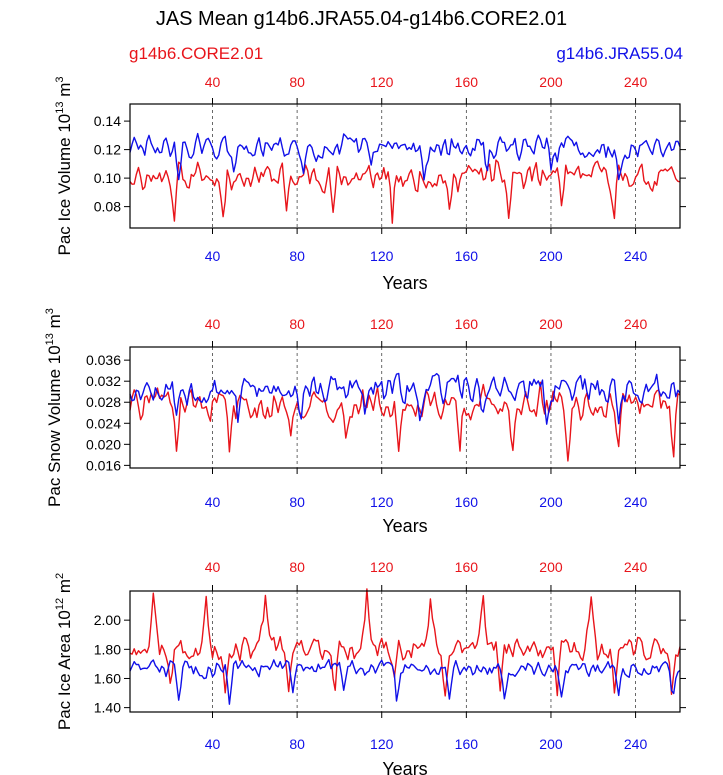 The width and height of the screenshot is (723, 775). What do you see at coordinates (107, 649) in the screenshot?
I see `y-tick-label: 1.80` at bounding box center [107, 649].